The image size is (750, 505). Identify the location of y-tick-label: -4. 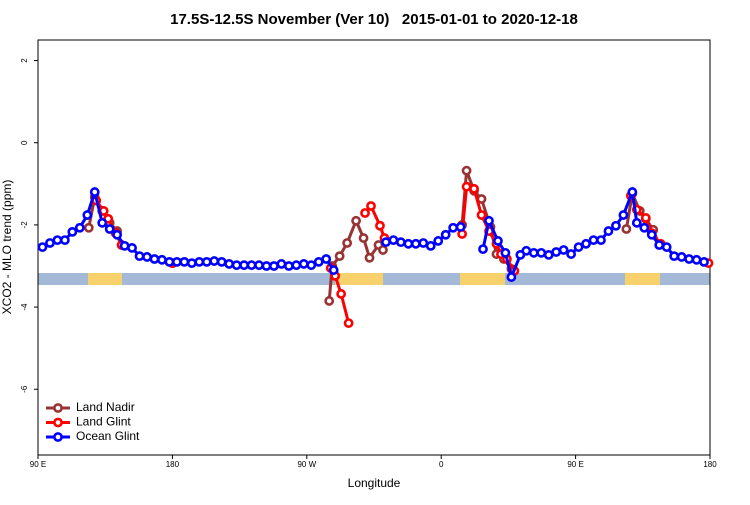
(24, 307).